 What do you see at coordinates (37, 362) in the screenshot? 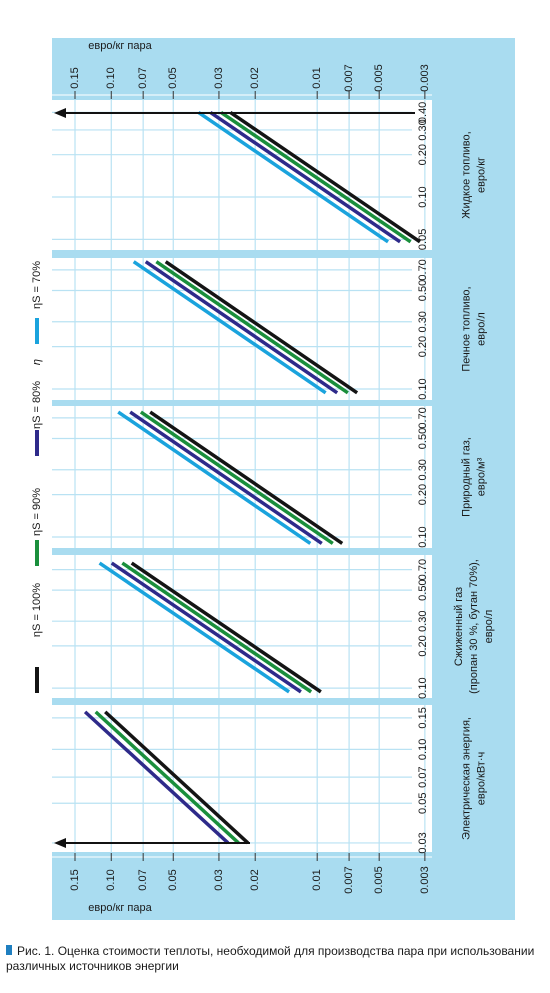
I see `legend-note: η` at bounding box center [37, 362].